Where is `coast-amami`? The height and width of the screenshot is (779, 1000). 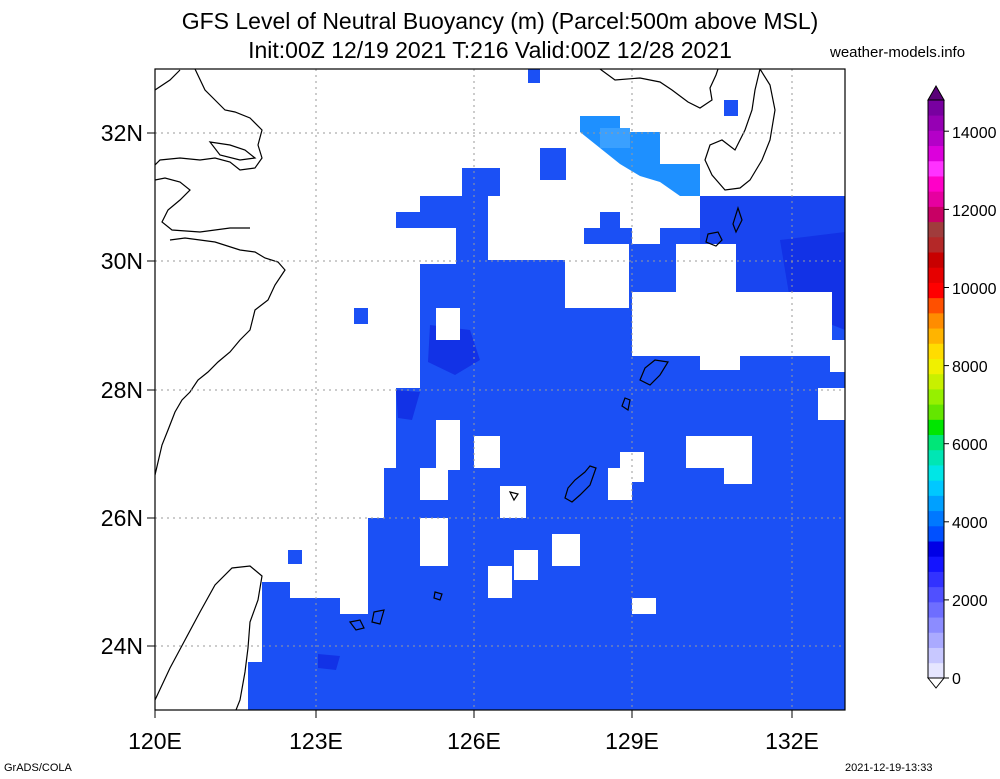
coast-amami is located at coordinates (654, 372).